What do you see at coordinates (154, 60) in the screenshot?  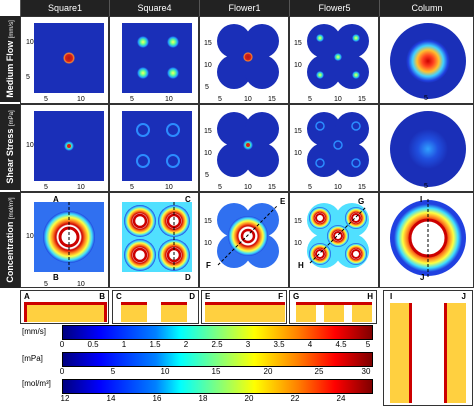 I see `plot-flow-square4: 5 10` at bounding box center [154, 60].